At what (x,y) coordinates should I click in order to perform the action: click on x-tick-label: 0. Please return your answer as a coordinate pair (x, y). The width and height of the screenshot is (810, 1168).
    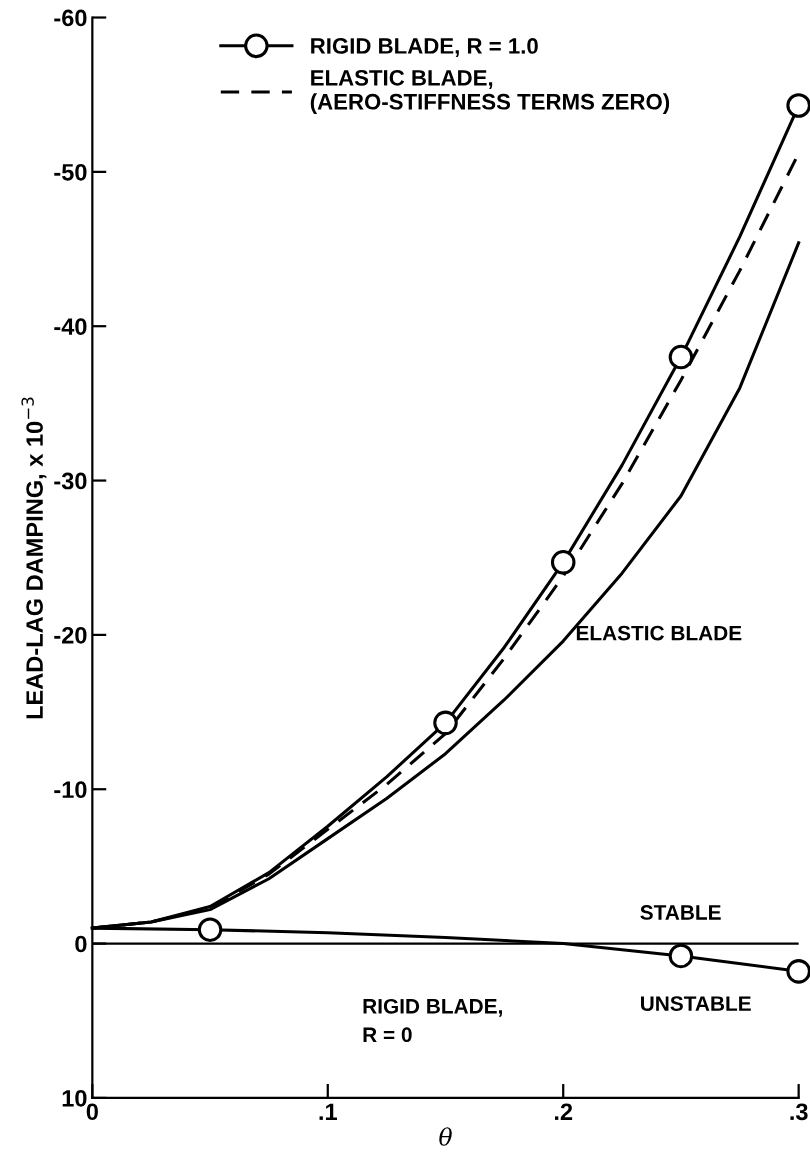
    Looking at the image, I should click on (92, 1112).